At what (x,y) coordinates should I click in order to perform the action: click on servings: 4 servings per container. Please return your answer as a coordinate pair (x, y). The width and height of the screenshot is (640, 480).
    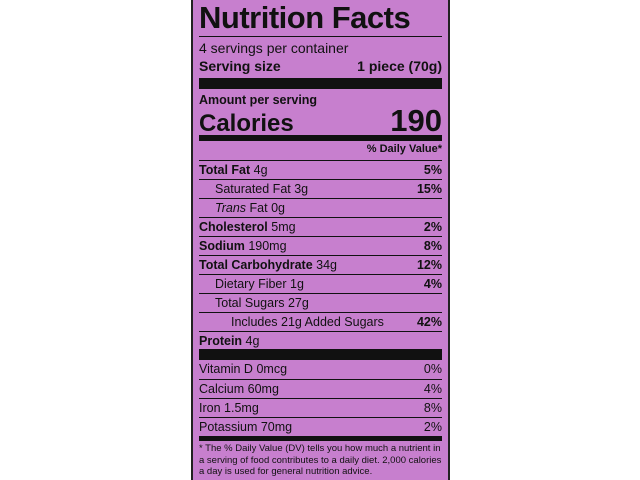
    Looking at the image, I should click on (274, 48).